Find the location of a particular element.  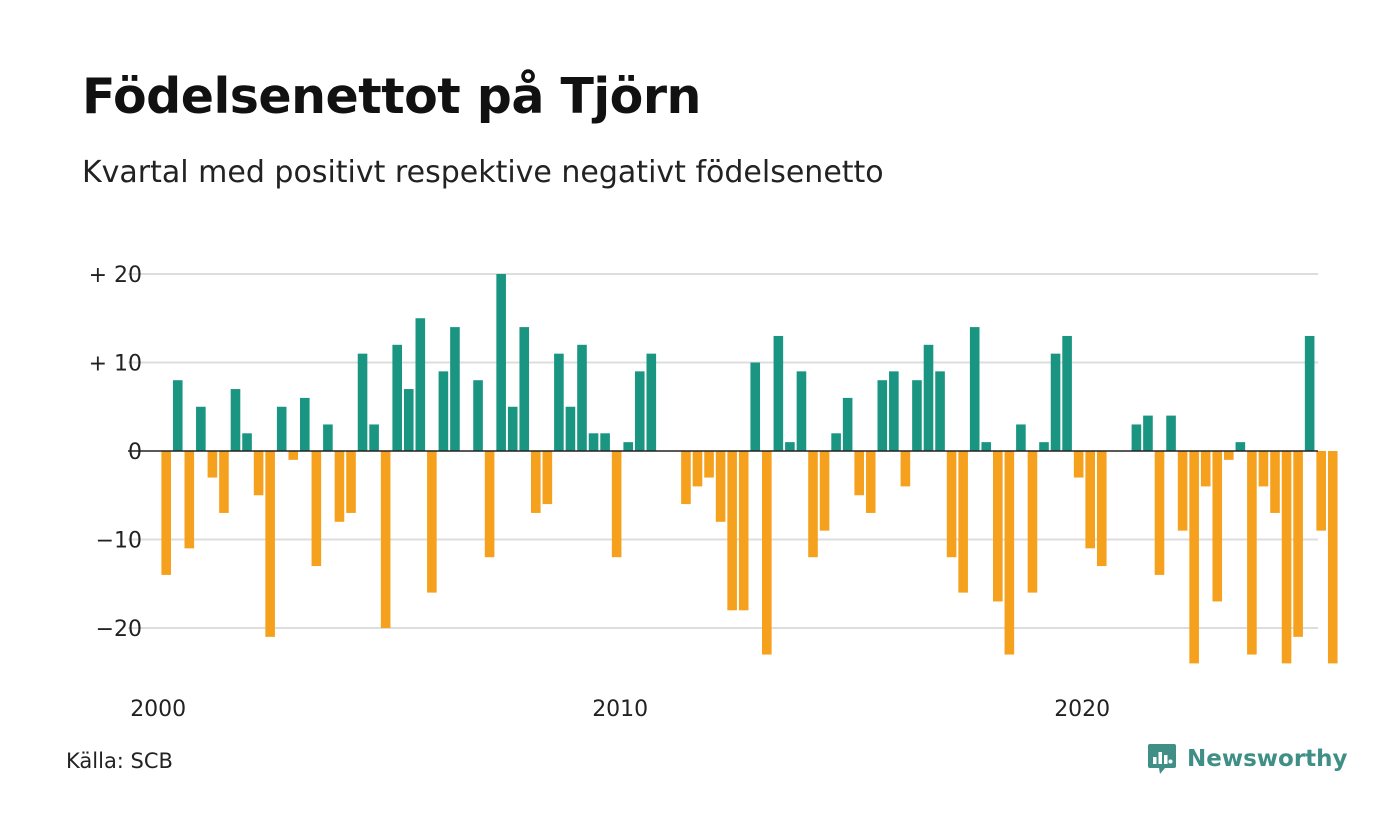

y-tick-label: −20 is located at coordinates (119, 629).